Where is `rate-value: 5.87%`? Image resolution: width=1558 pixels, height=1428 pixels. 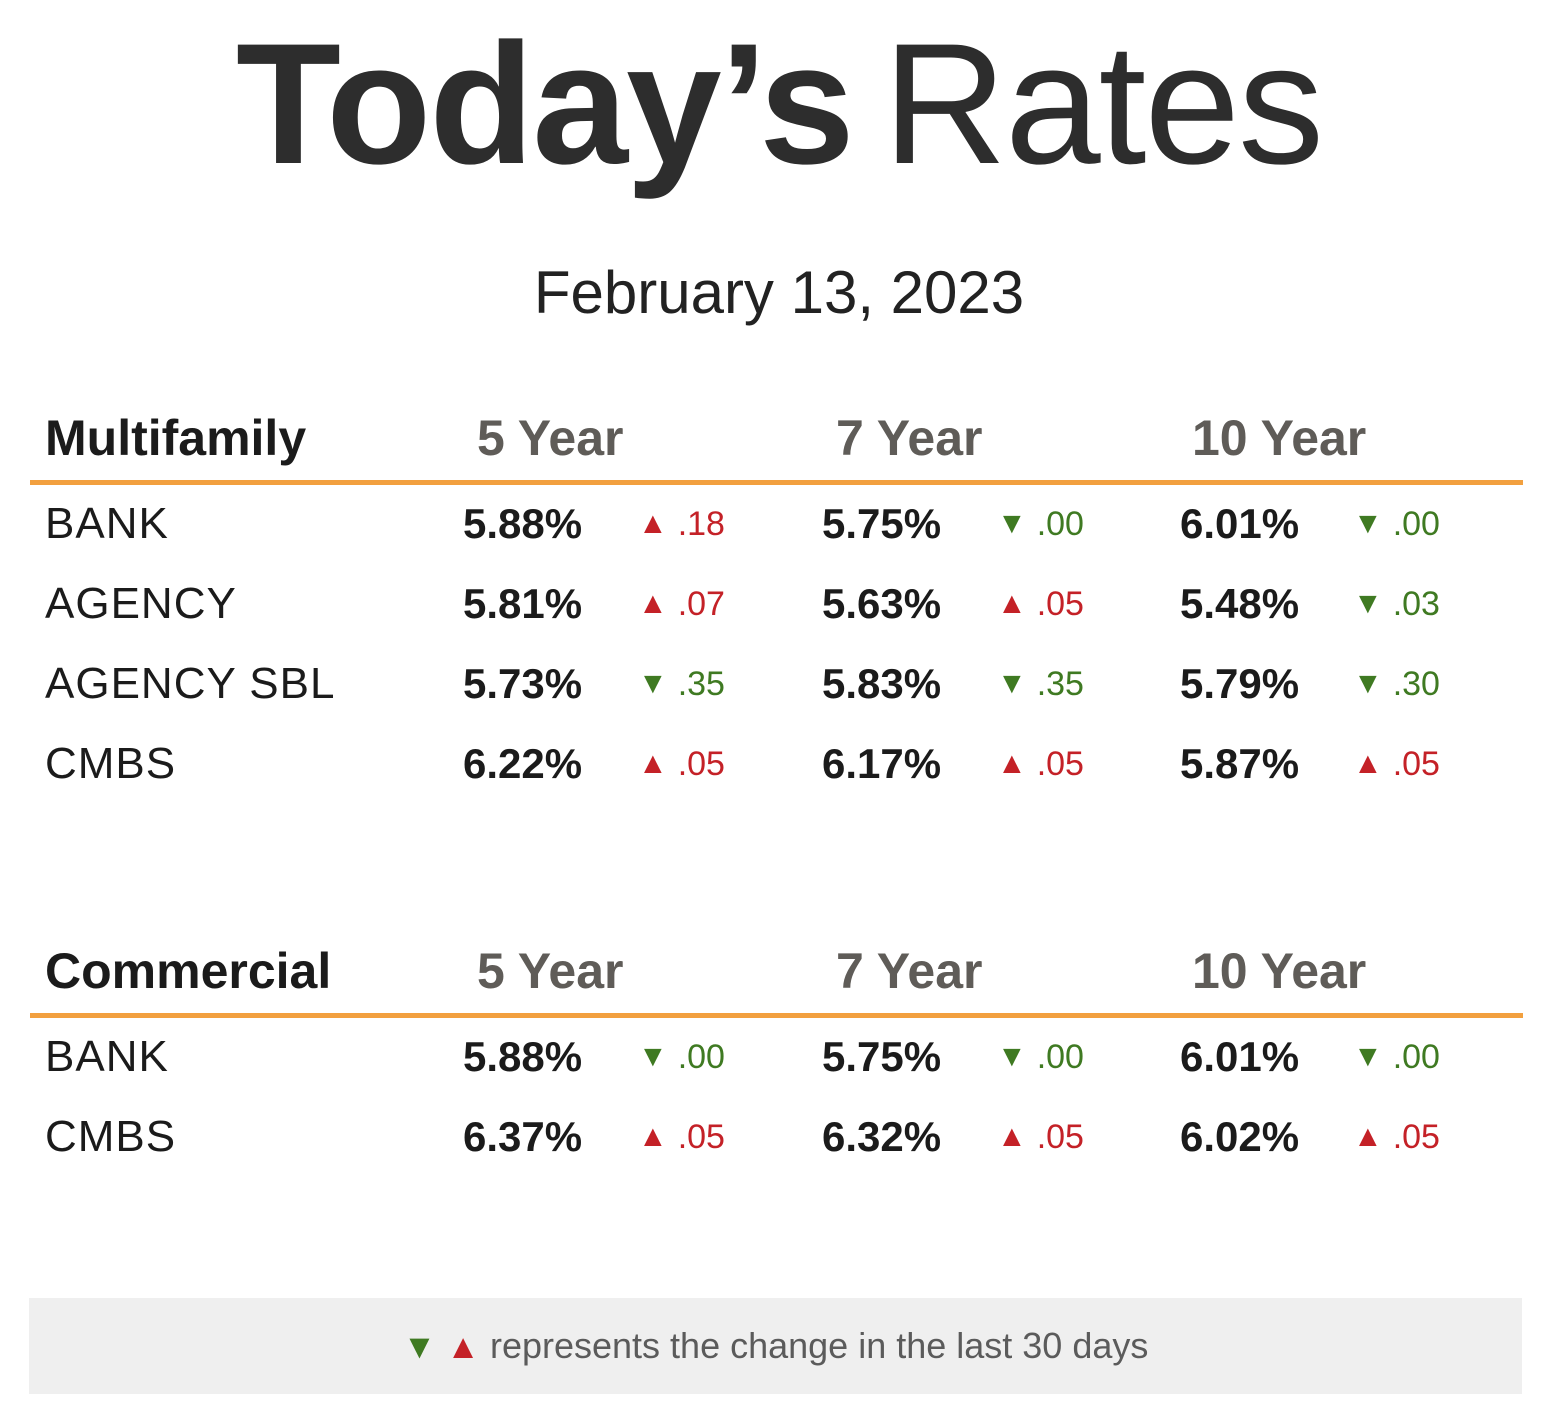 rate-value: 5.87% is located at coordinates (1240, 763).